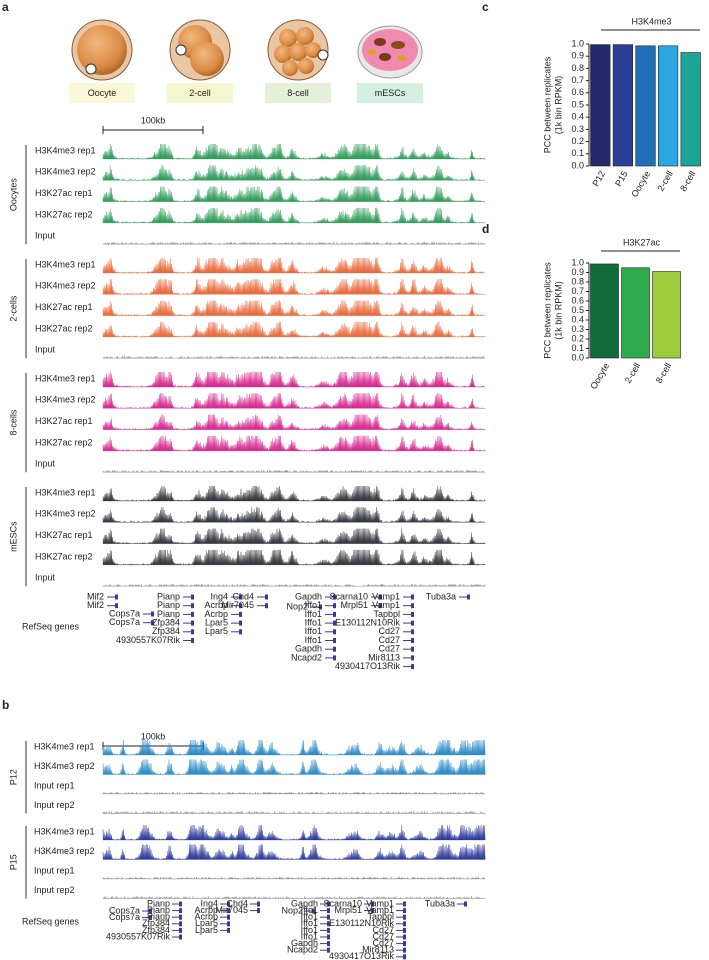 This screenshot has height=960, width=709. What do you see at coordinates (577, 272) in the screenshot?
I see `y-tick-label: 0.9` at bounding box center [577, 272].